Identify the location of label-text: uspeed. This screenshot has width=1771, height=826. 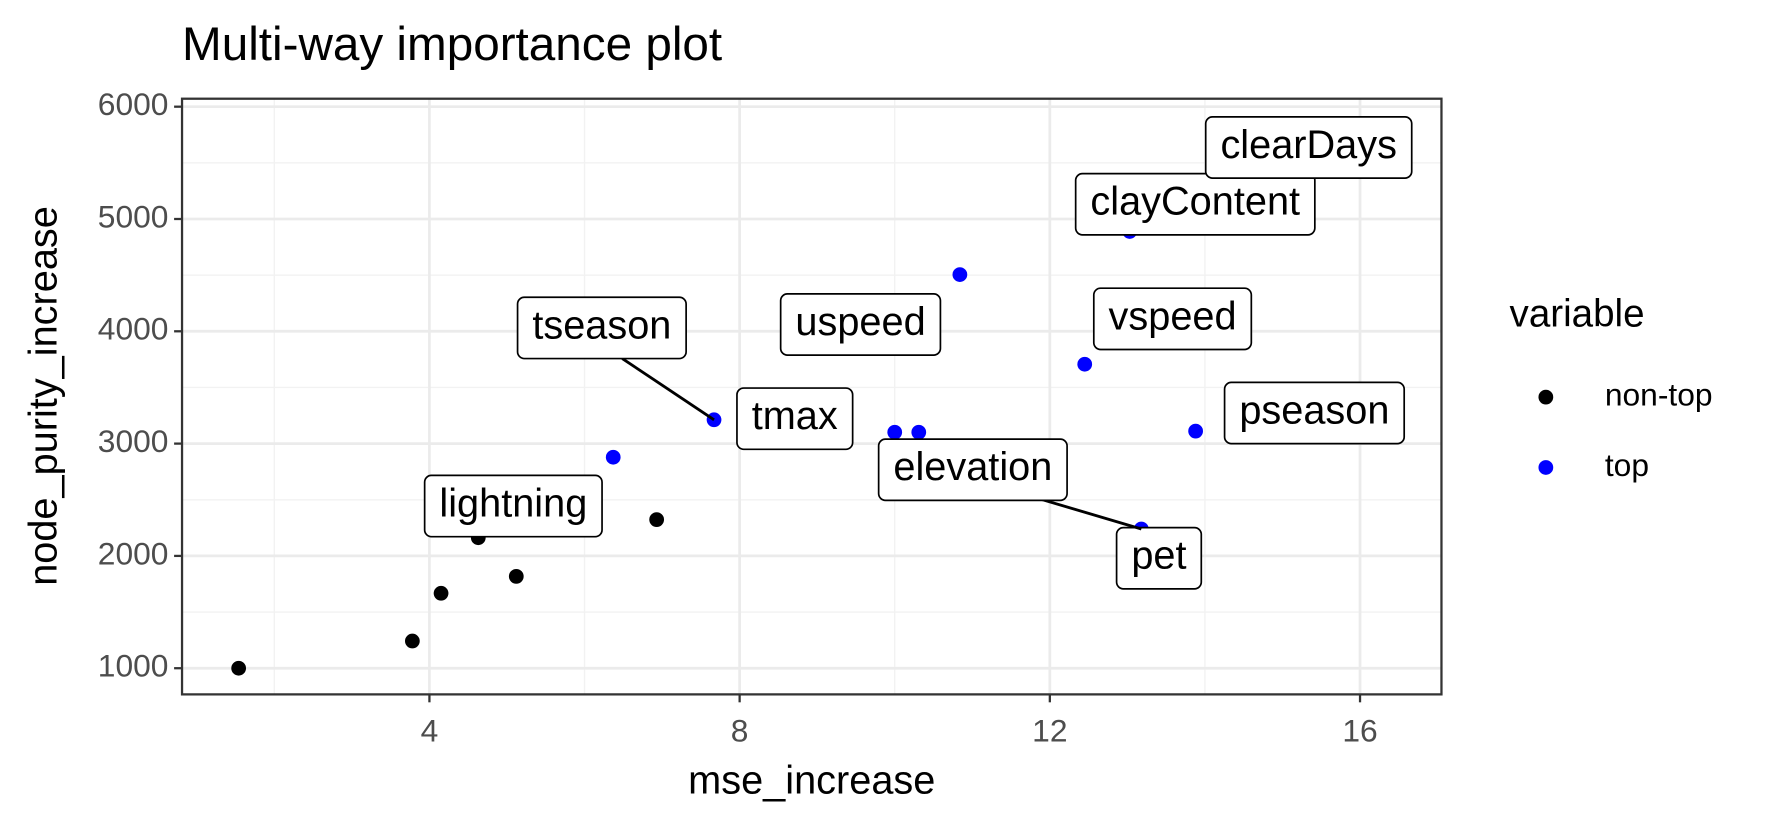
(860, 322).